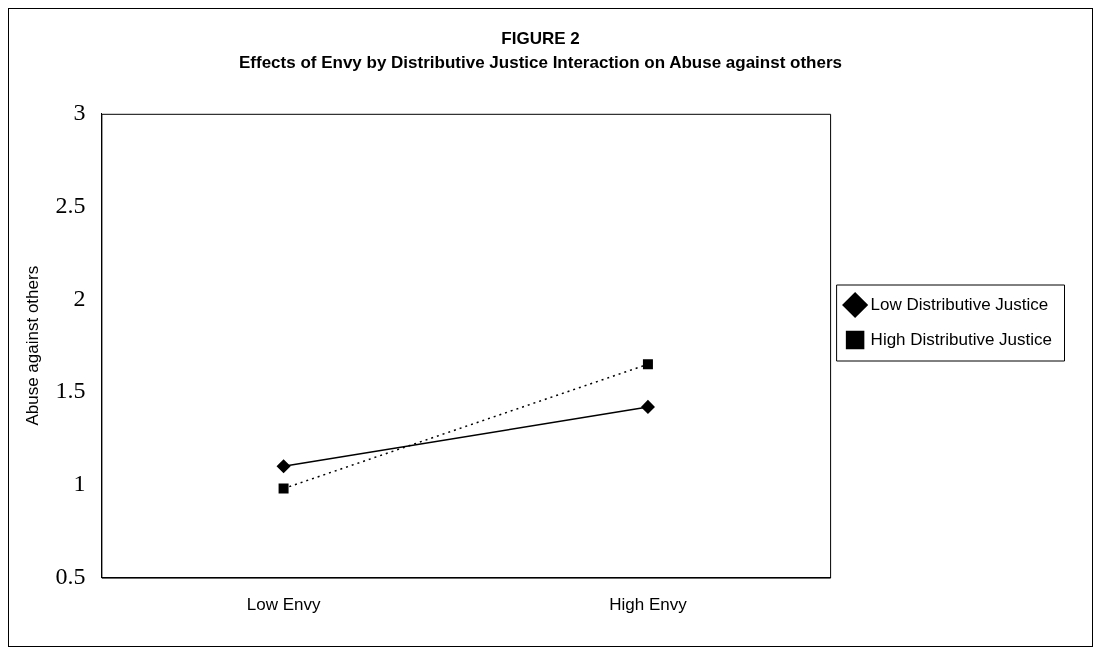 The height and width of the screenshot is (655, 1101). I want to click on x-tick-label: Low Envy, so click(283, 605).